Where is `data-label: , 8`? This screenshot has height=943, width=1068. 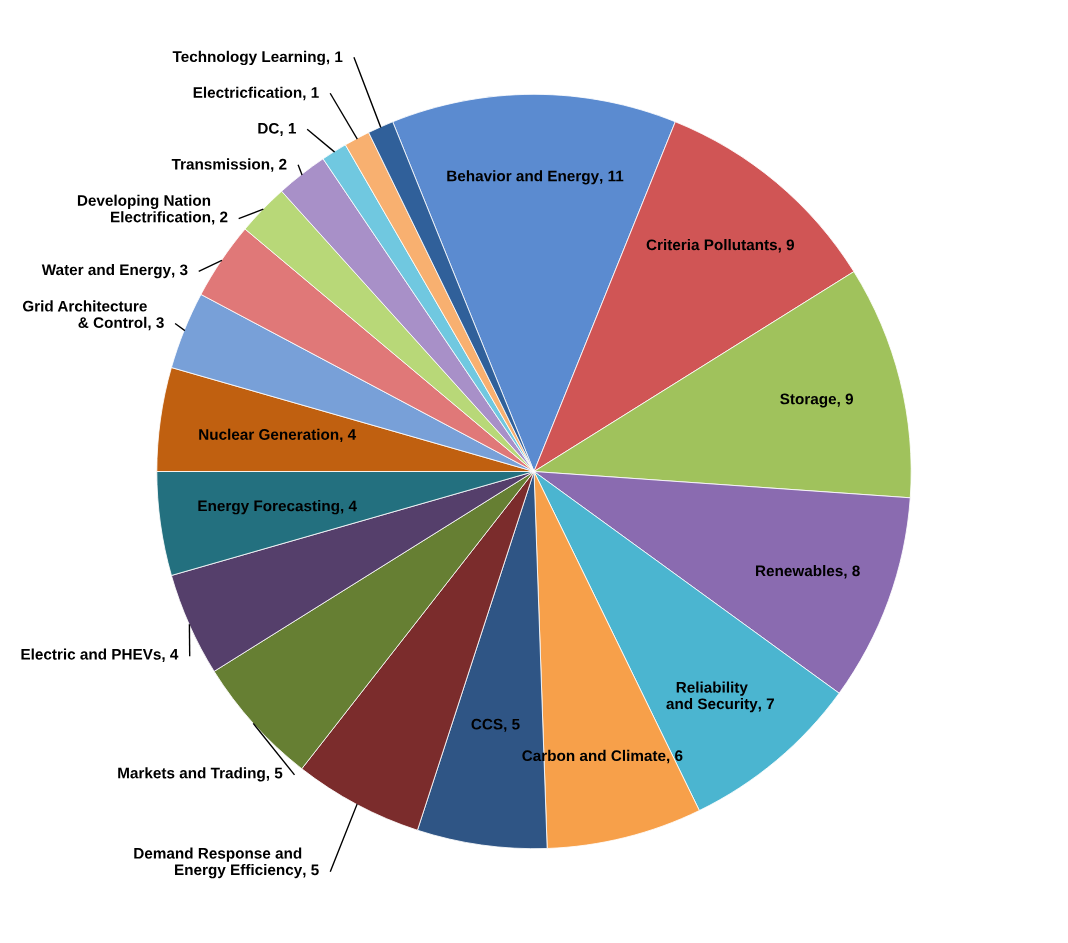 data-label: , 8 is located at coordinates (852, 572).